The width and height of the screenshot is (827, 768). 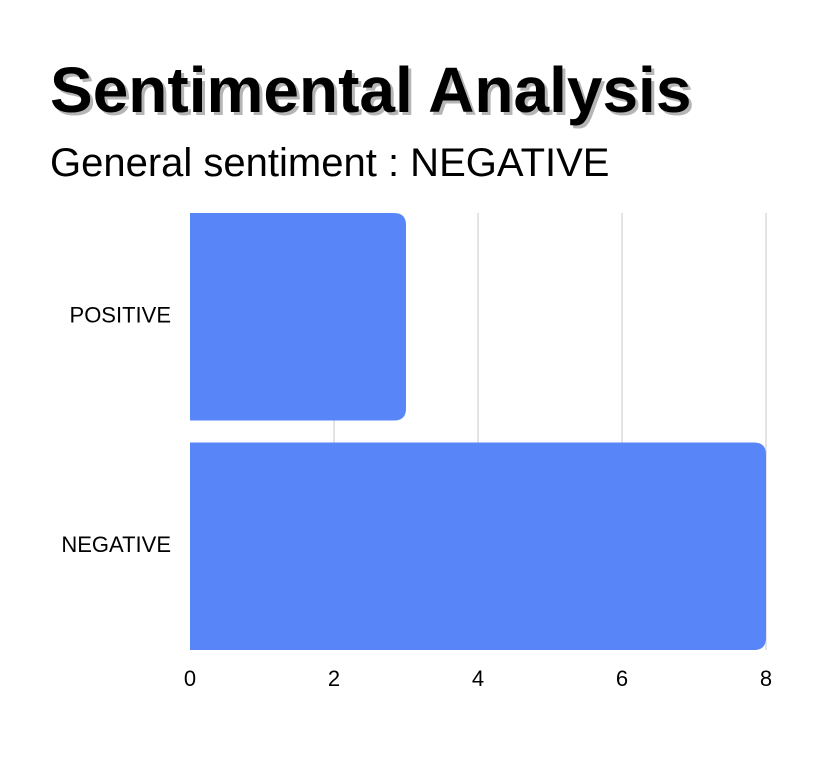 I want to click on bar-positive, so click(x=298, y=317).